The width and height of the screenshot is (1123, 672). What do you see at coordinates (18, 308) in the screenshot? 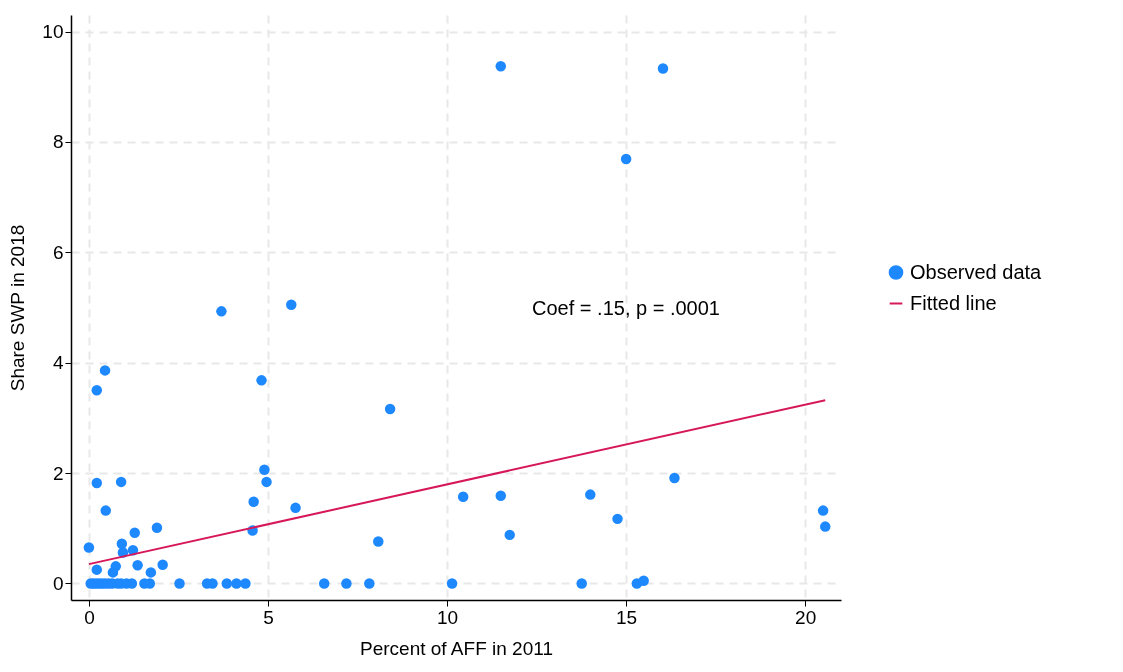
I see `y-axis-title: Share SWP in 2018` at bounding box center [18, 308].